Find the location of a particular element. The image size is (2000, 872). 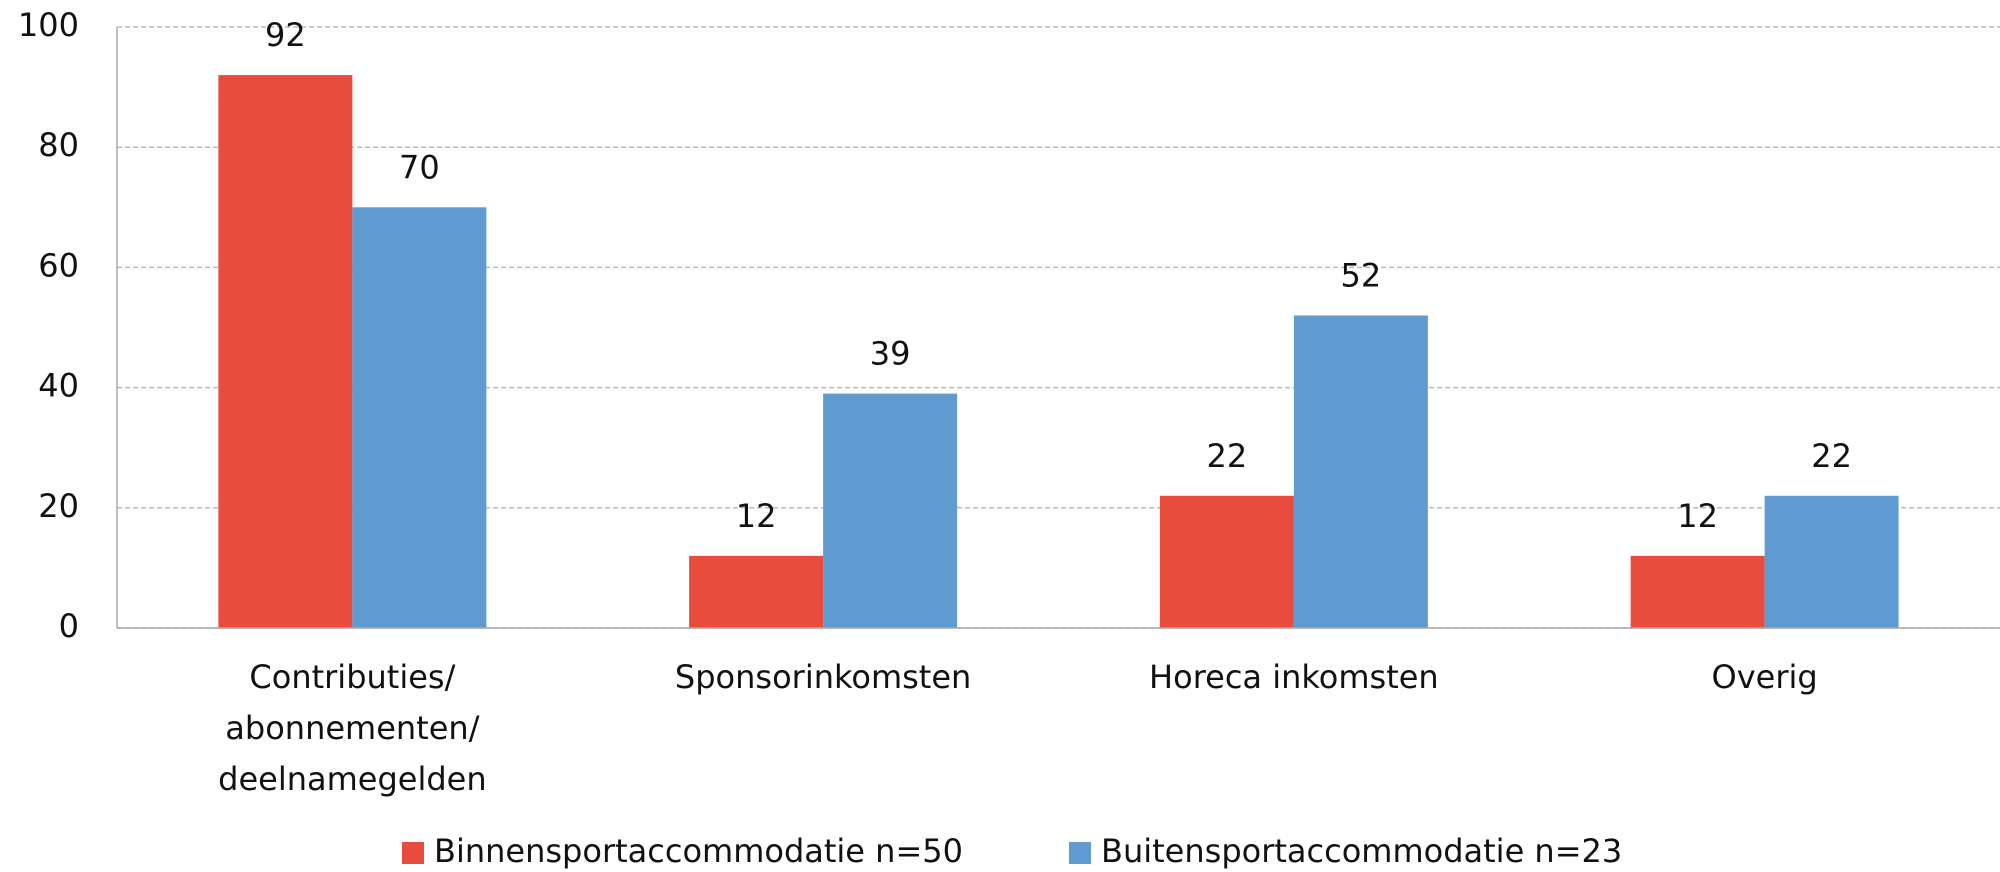

y-tick-label: 60 is located at coordinates (58, 265).